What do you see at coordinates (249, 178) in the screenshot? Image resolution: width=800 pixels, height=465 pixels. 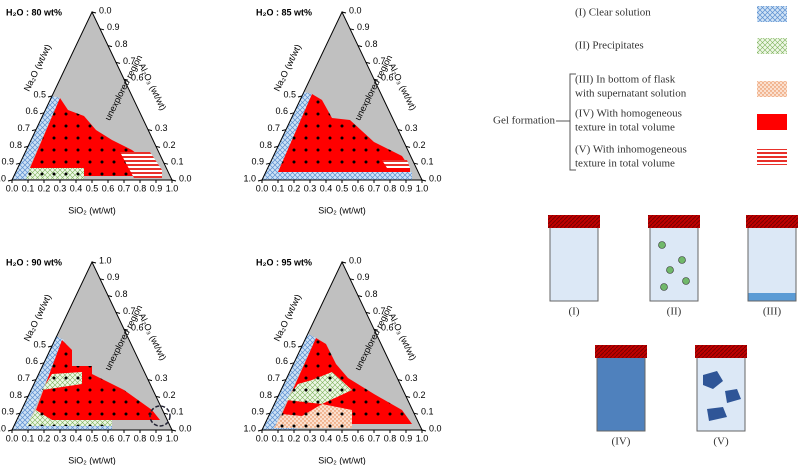 I see `left-tick-label: 1.0` at bounding box center [249, 178].